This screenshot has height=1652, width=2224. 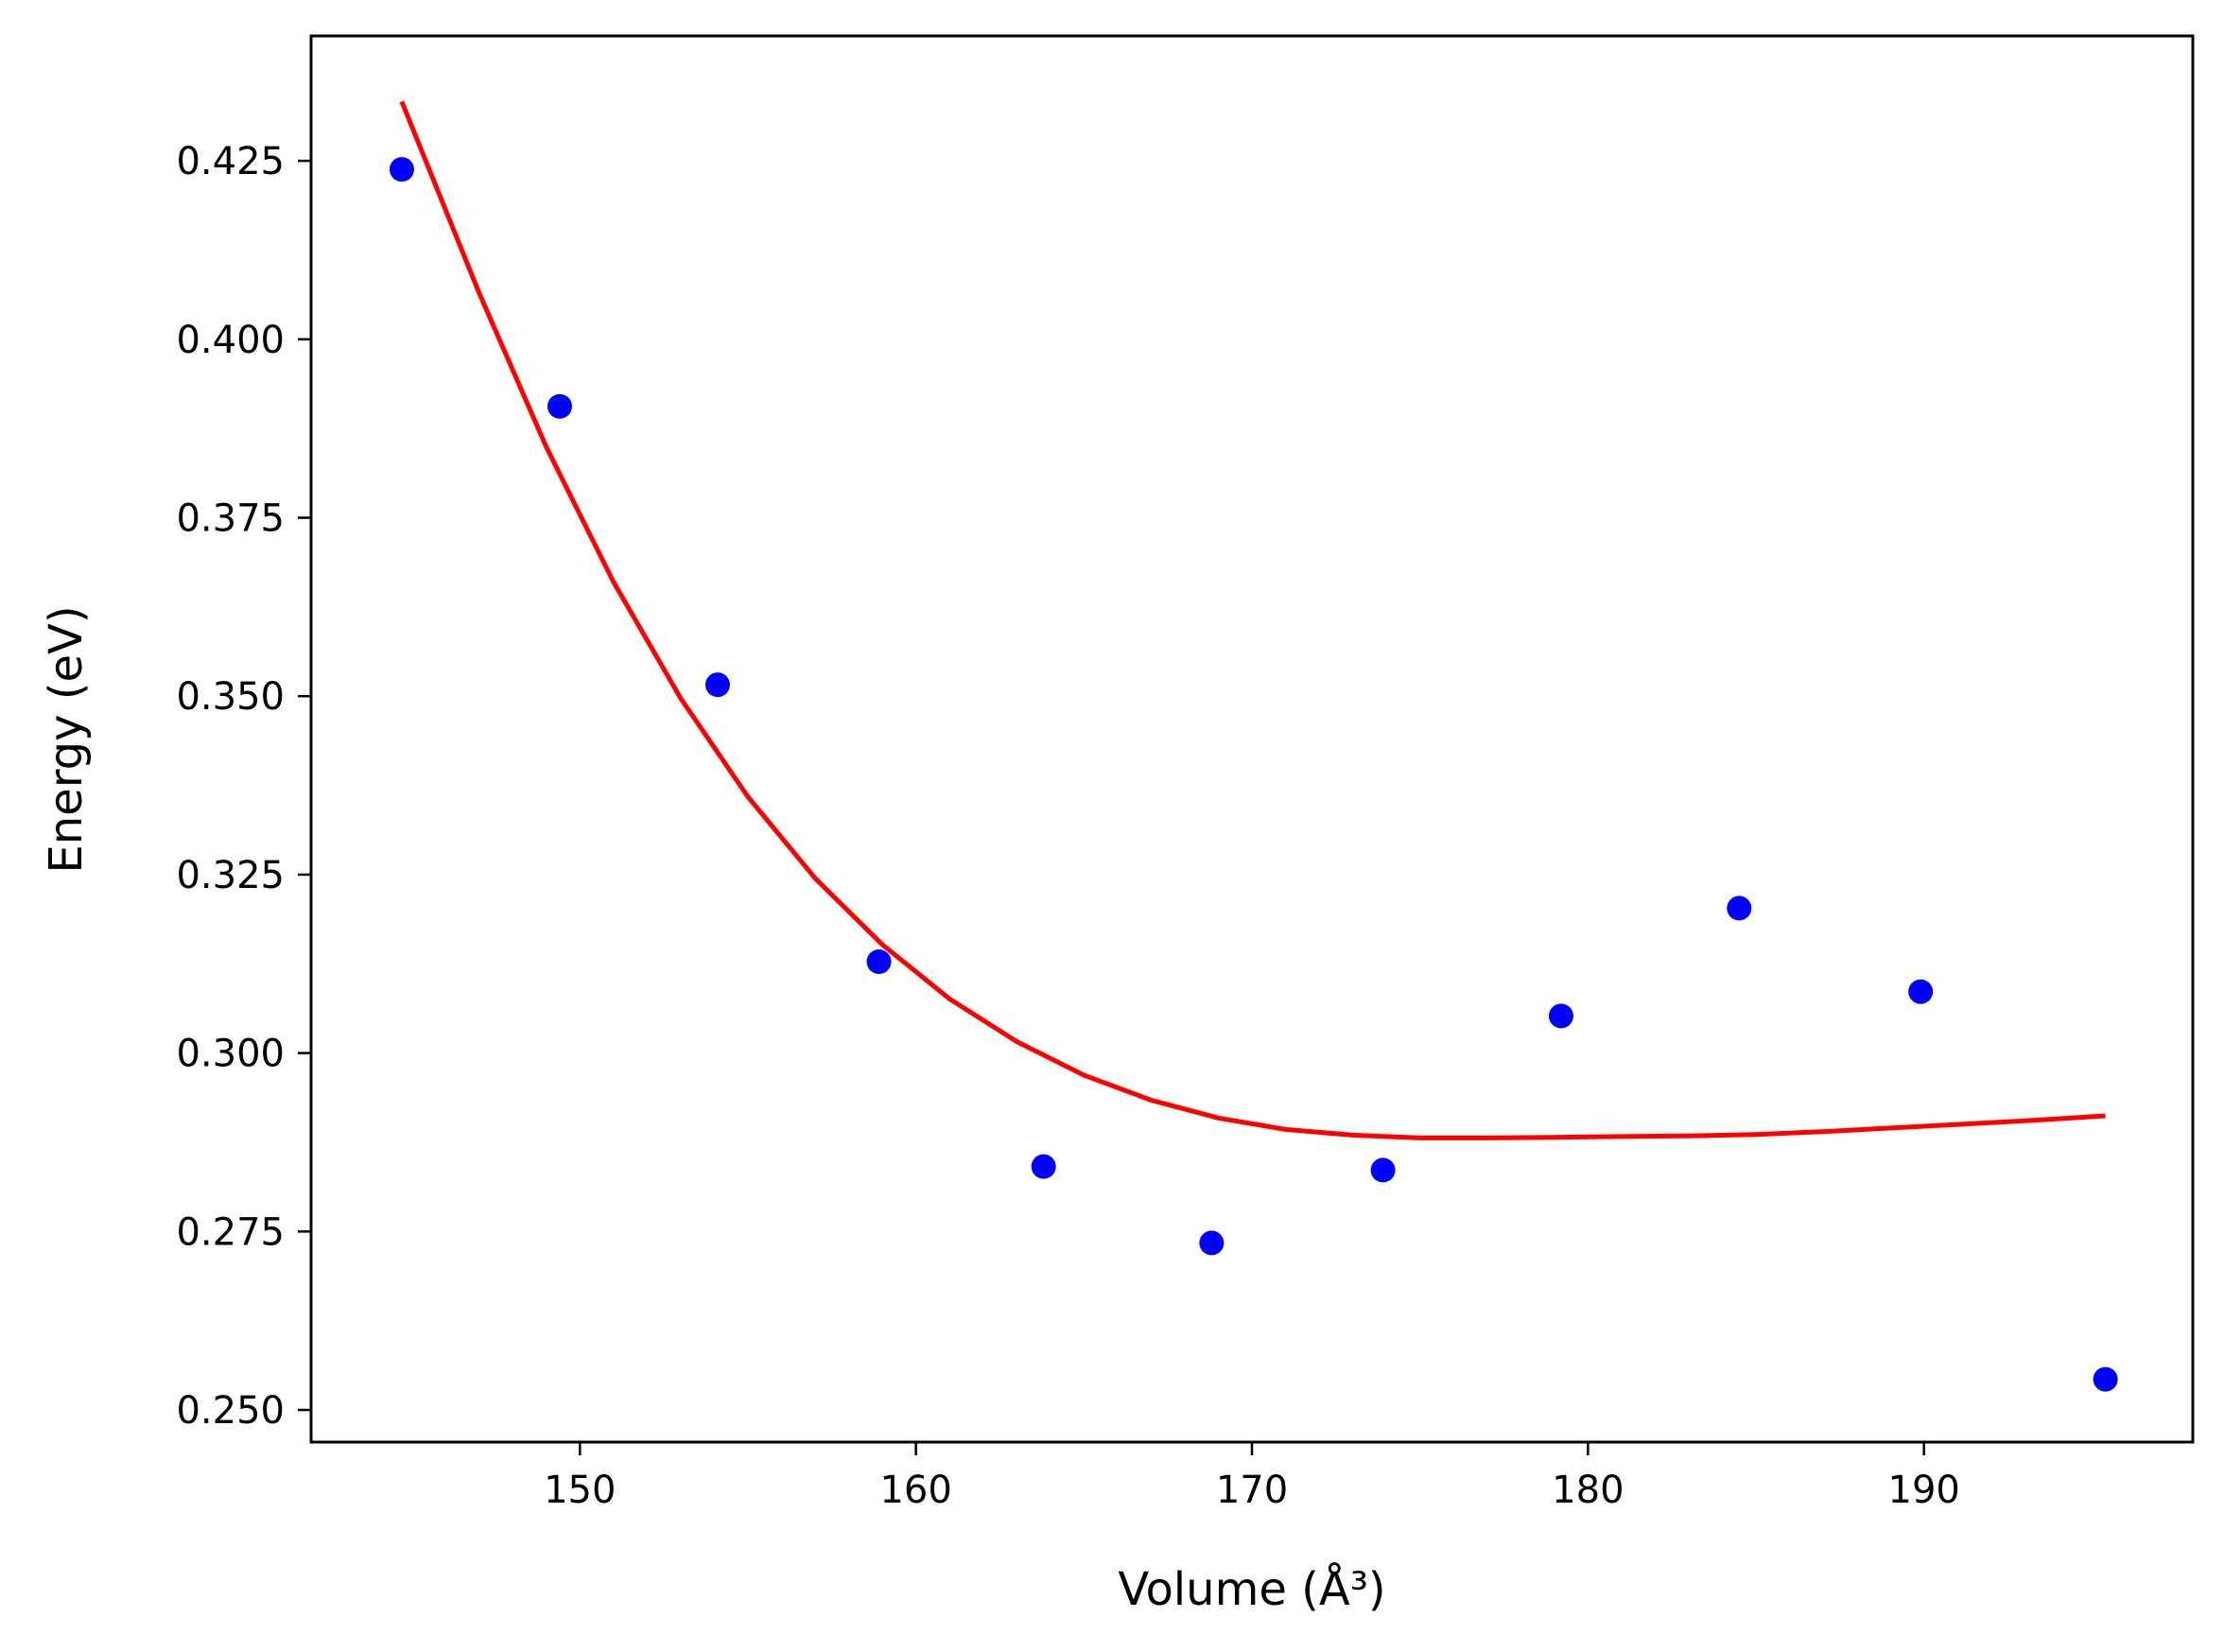 I want to click on y-tick-label: 0.250, so click(x=231, y=1411).